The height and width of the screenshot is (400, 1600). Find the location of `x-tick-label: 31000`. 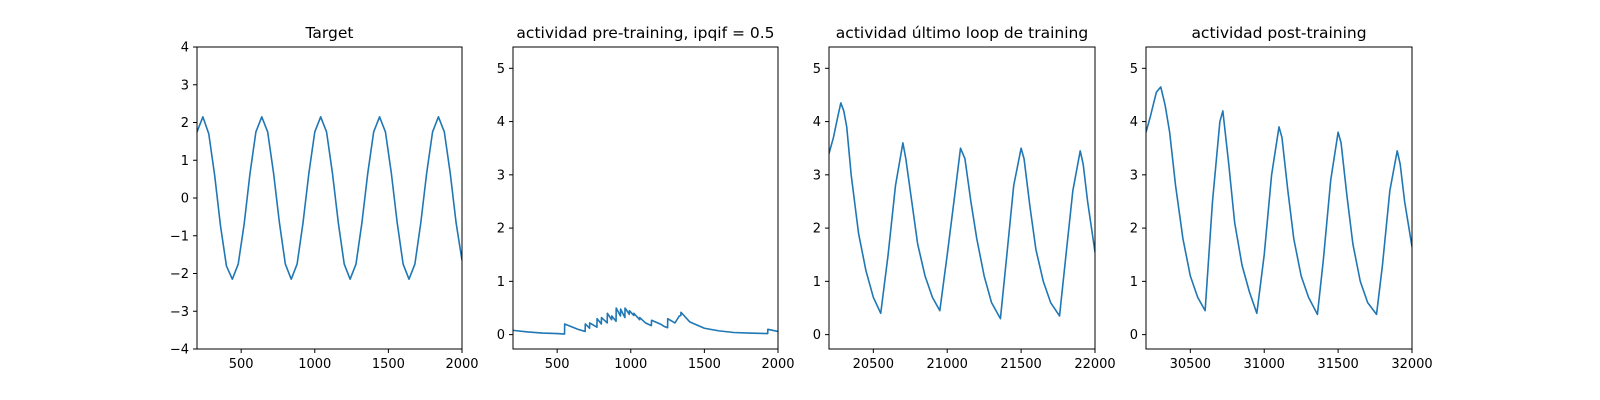

x-tick-label: 31000 is located at coordinates (1264, 364).